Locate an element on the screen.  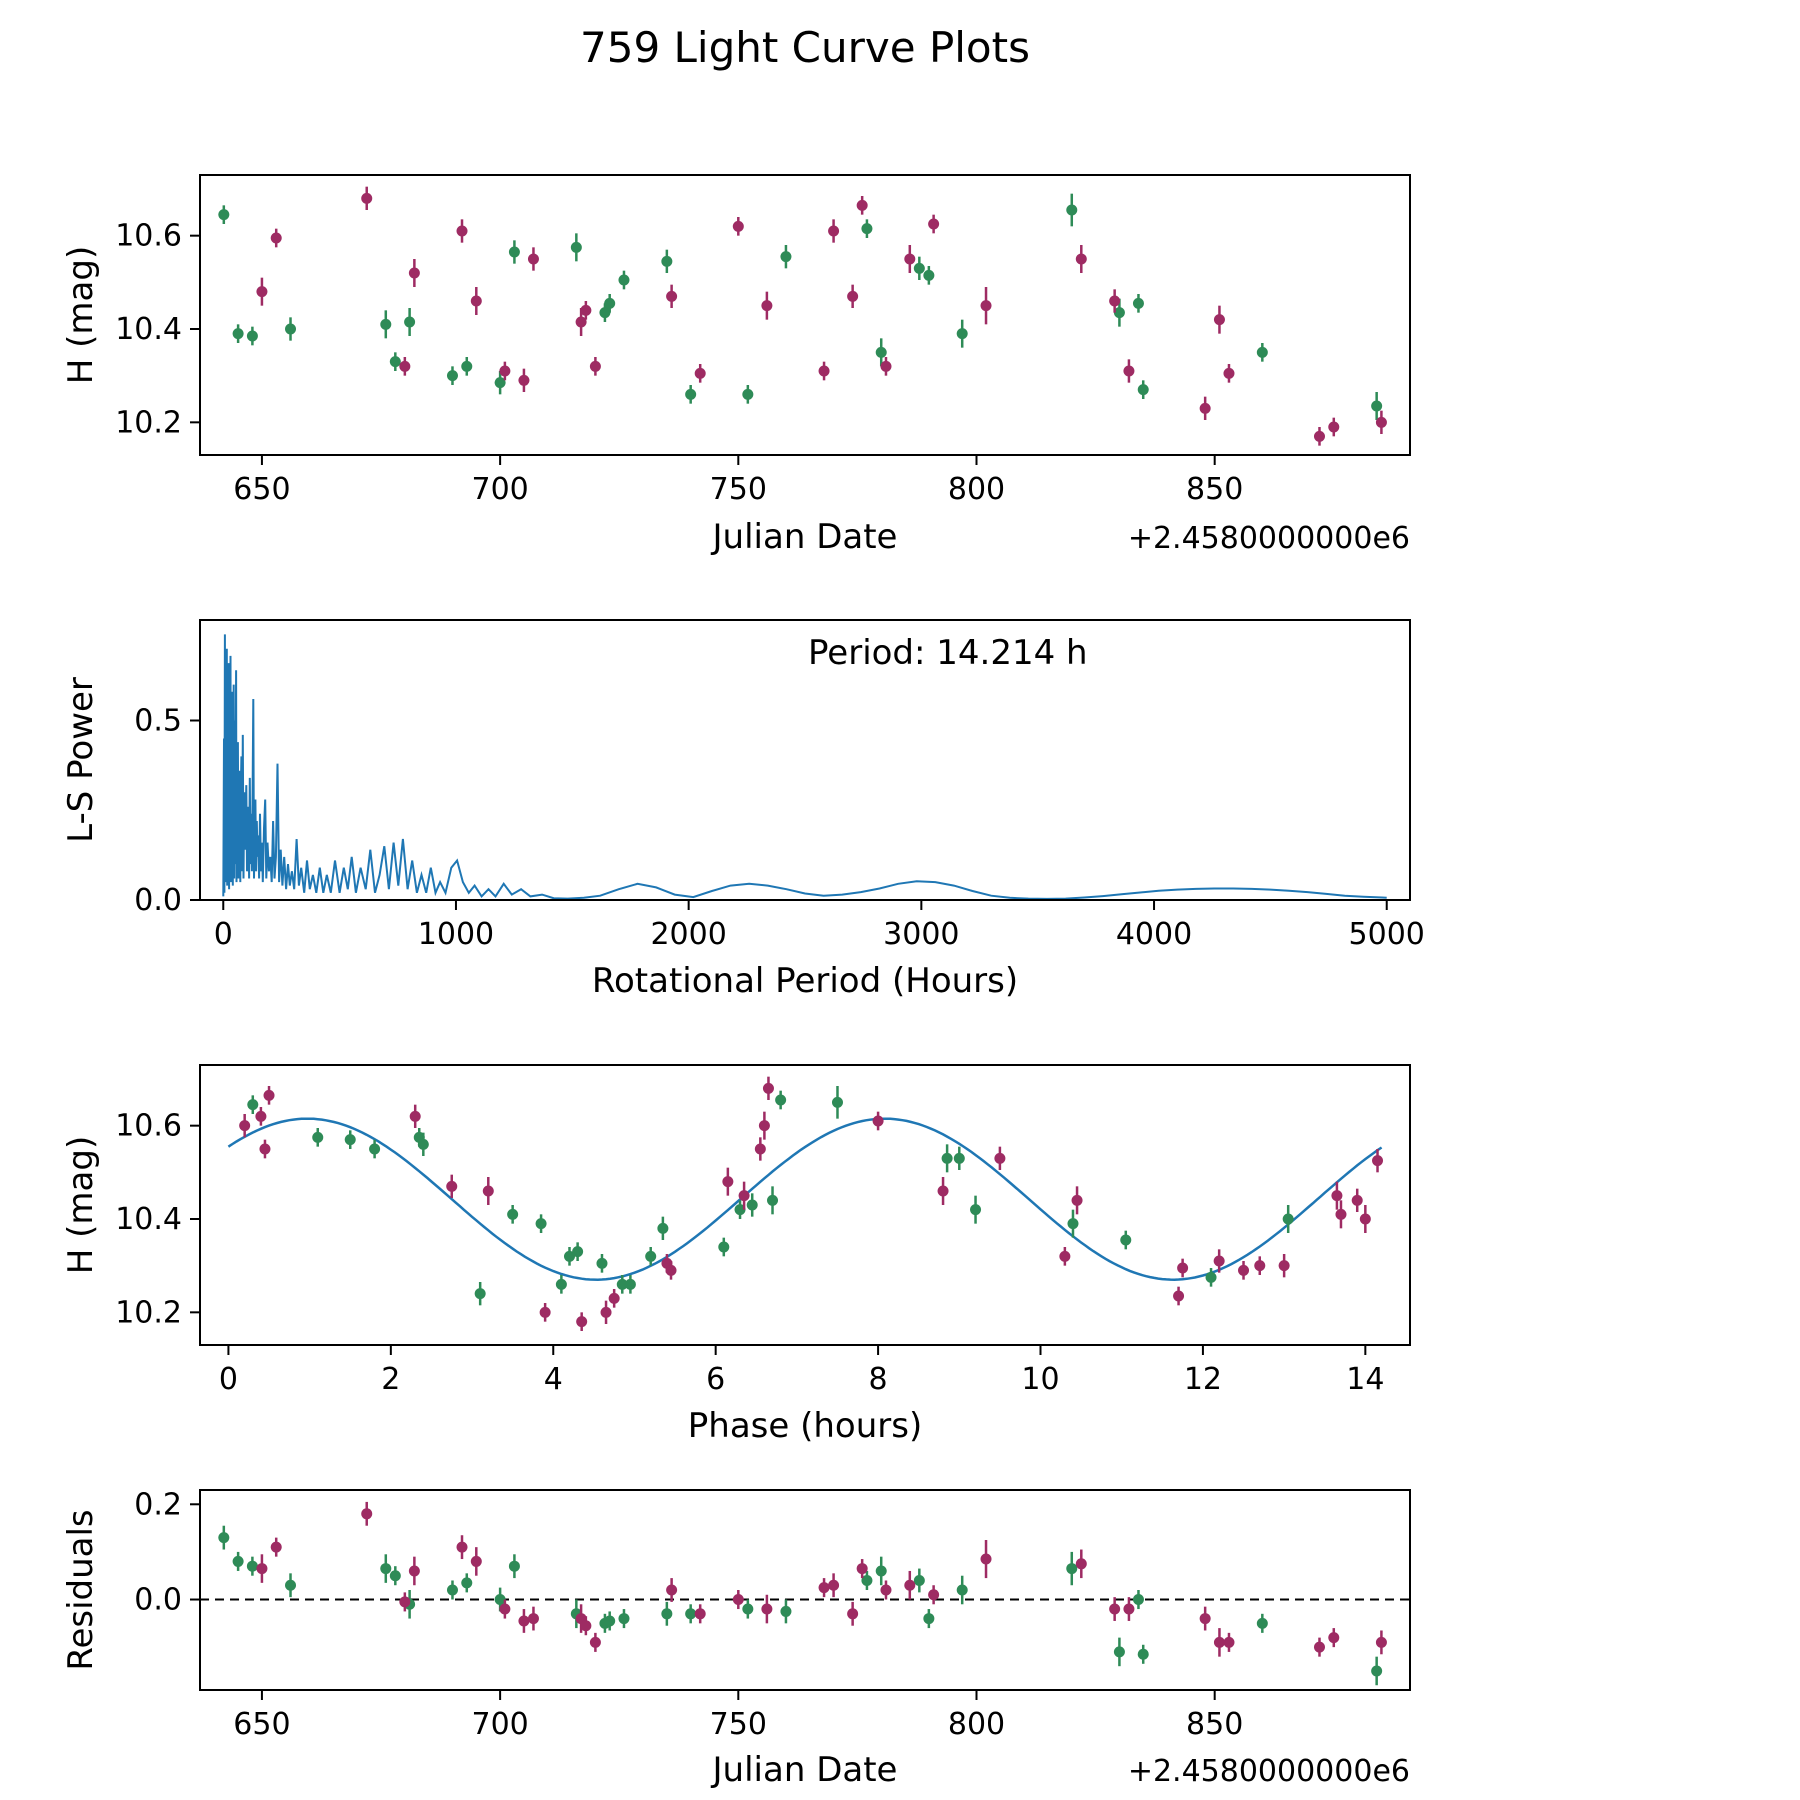
light-curve-xlabel: Julian Date is located at coordinates (804, 537).